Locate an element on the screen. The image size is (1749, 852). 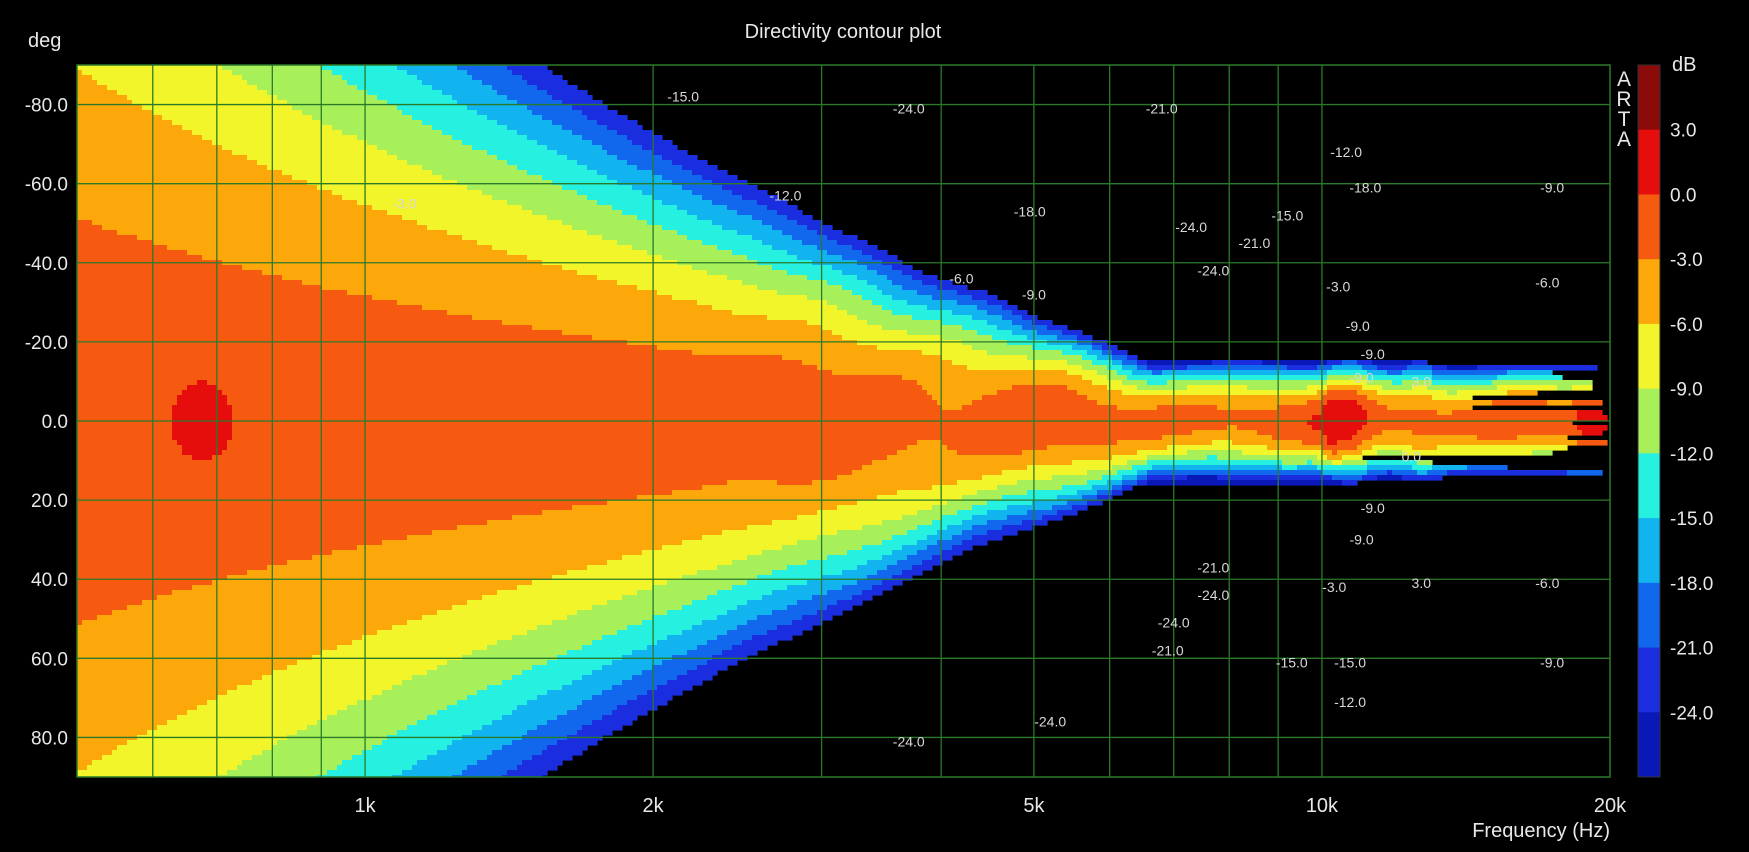
colorbar-tick-label: -18.0 is located at coordinates (1691, 584).